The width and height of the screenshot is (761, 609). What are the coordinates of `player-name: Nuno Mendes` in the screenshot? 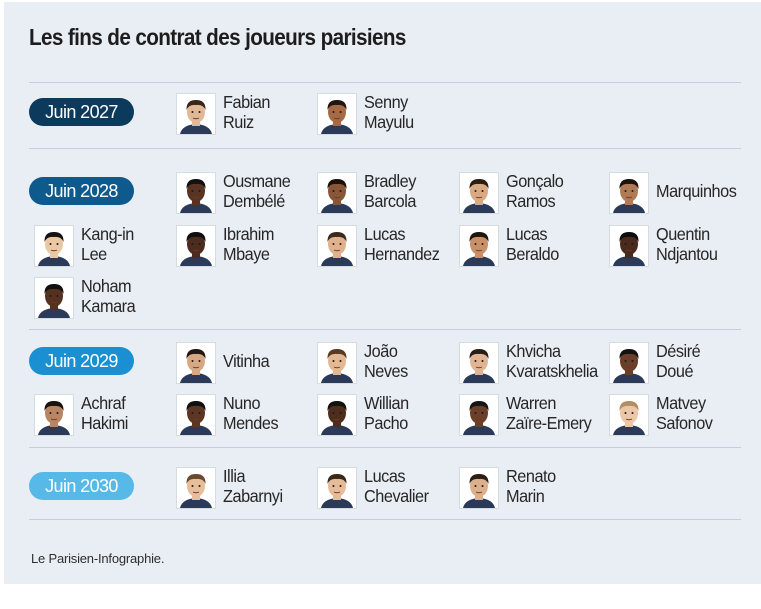 It's located at (251, 413).